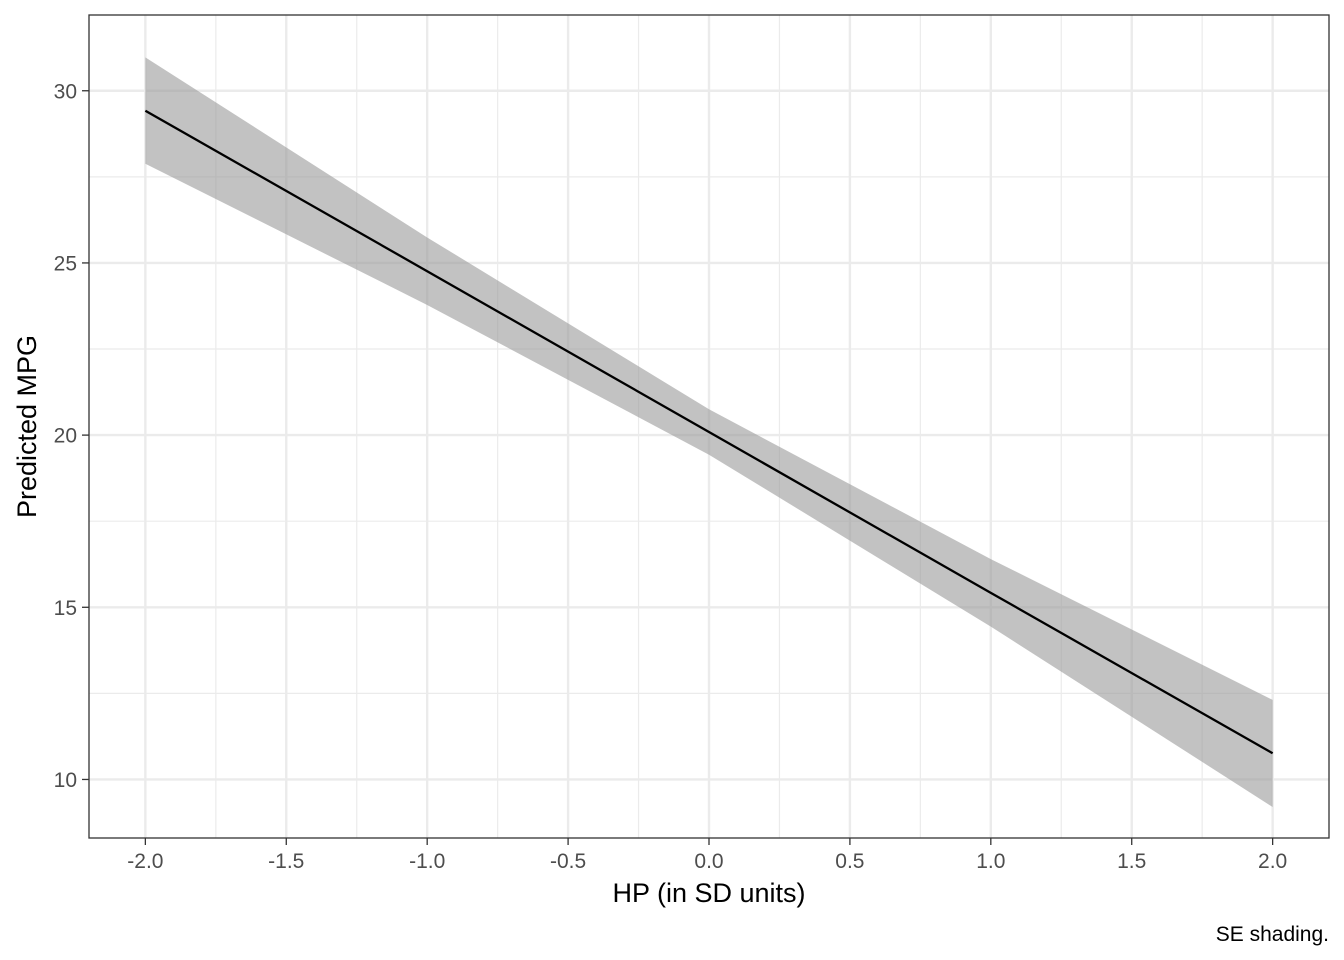 The height and width of the screenshot is (960, 1344). Describe the element at coordinates (65, 91) in the screenshot. I see `y-tick-label: 30` at that location.